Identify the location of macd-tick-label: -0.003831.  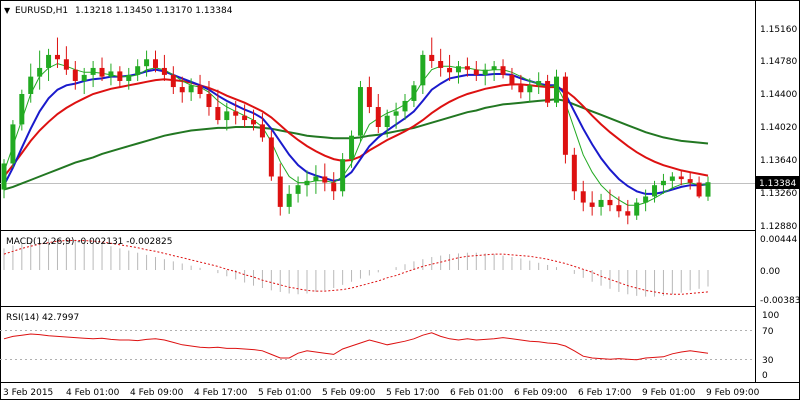
(780, 301).